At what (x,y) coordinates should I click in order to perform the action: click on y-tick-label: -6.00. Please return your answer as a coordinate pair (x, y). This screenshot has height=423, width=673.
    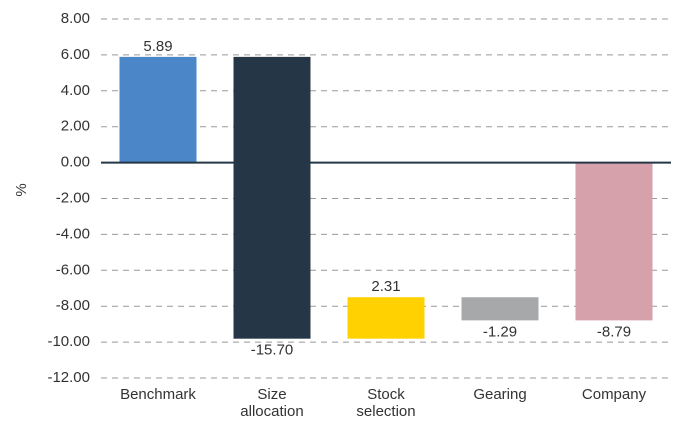
    Looking at the image, I should click on (73, 269).